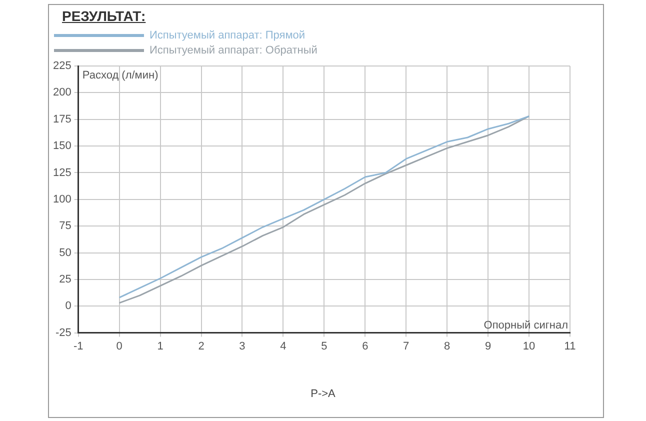  What do you see at coordinates (62, 199) in the screenshot?
I see `y-tick-label: 100` at bounding box center [62, 199].